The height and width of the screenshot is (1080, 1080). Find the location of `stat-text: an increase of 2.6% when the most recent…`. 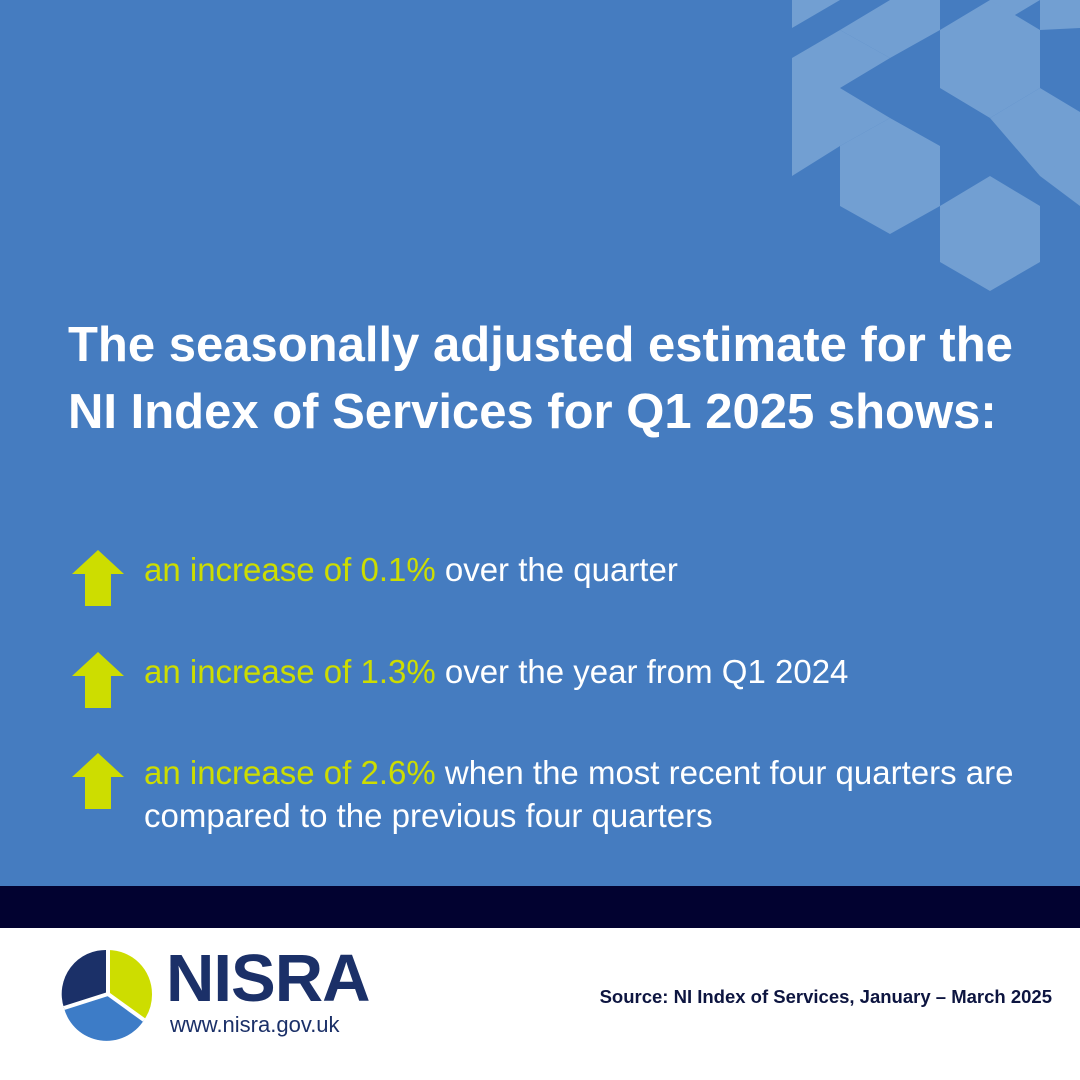

stat-text: an increase of 2.6% when the most recent… is located at coordinates (594, 794).